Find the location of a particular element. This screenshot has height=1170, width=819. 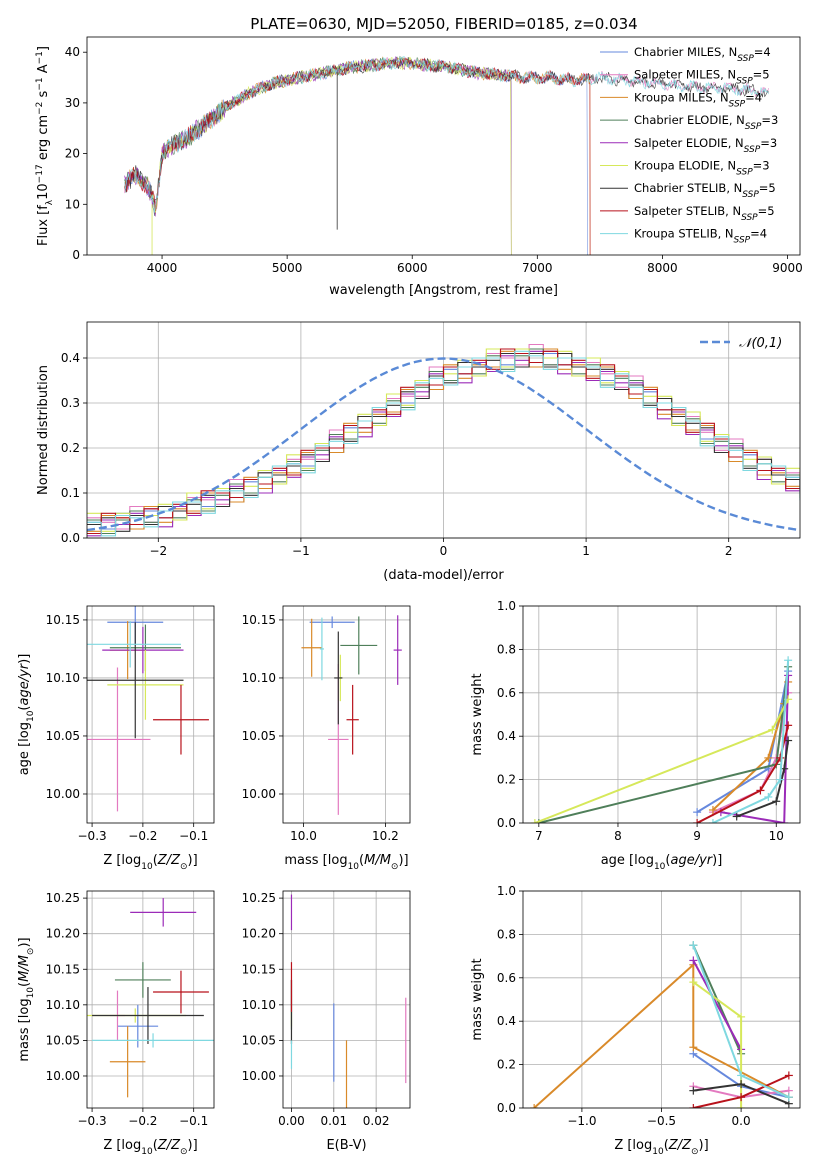

label-part: −1 is located at coordinates (40, 57).